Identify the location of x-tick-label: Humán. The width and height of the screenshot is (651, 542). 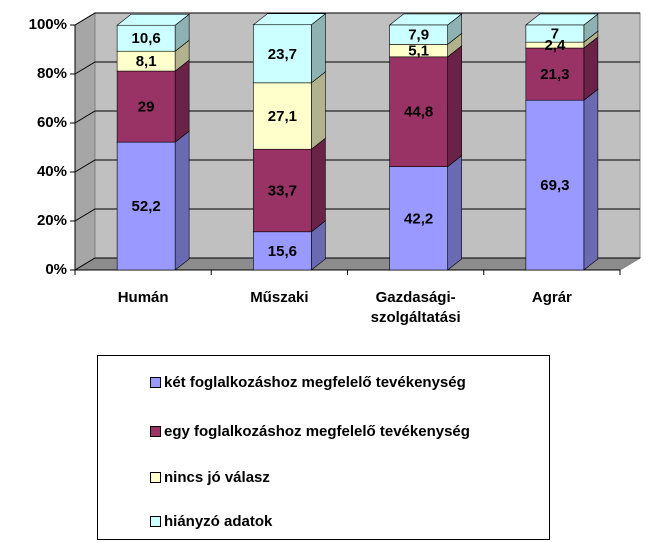
(143, 297).